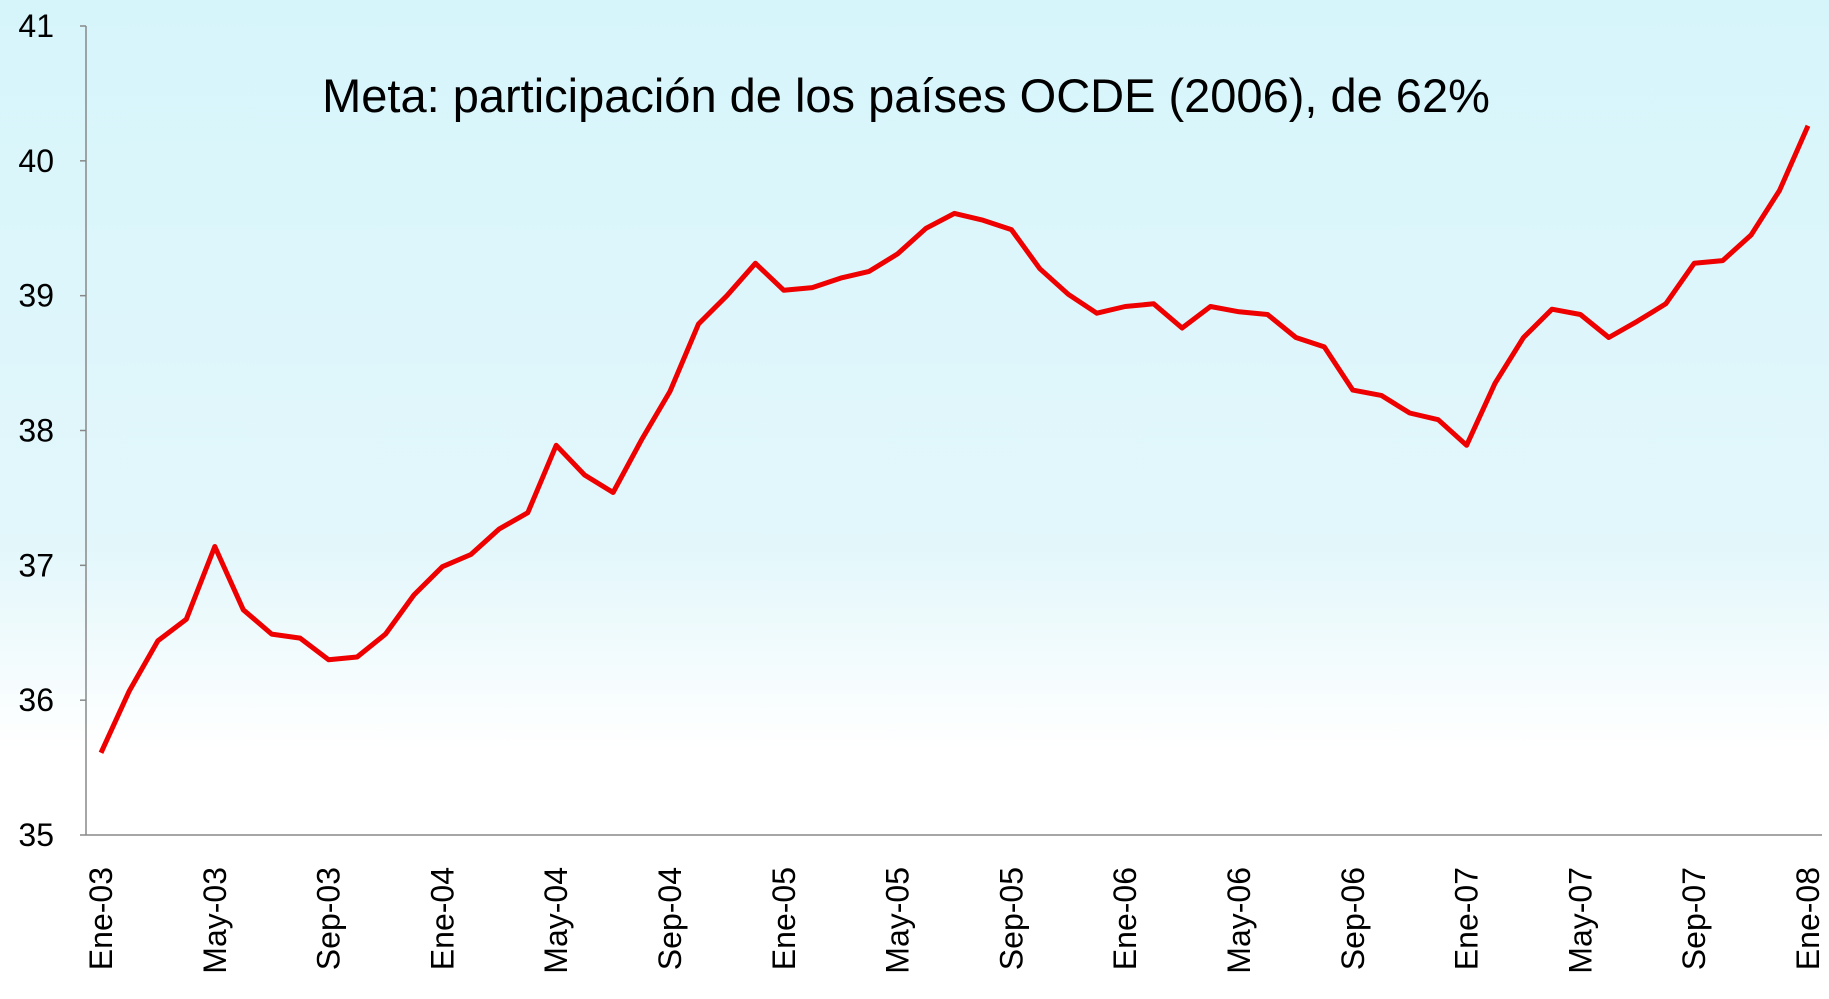 The width and height of the screenshot is (1829, 999). What do you see at coordinates (1239, 920) in the screenshot?
I see `x-tick-label: May-06` at bounding box center [1239, 920].